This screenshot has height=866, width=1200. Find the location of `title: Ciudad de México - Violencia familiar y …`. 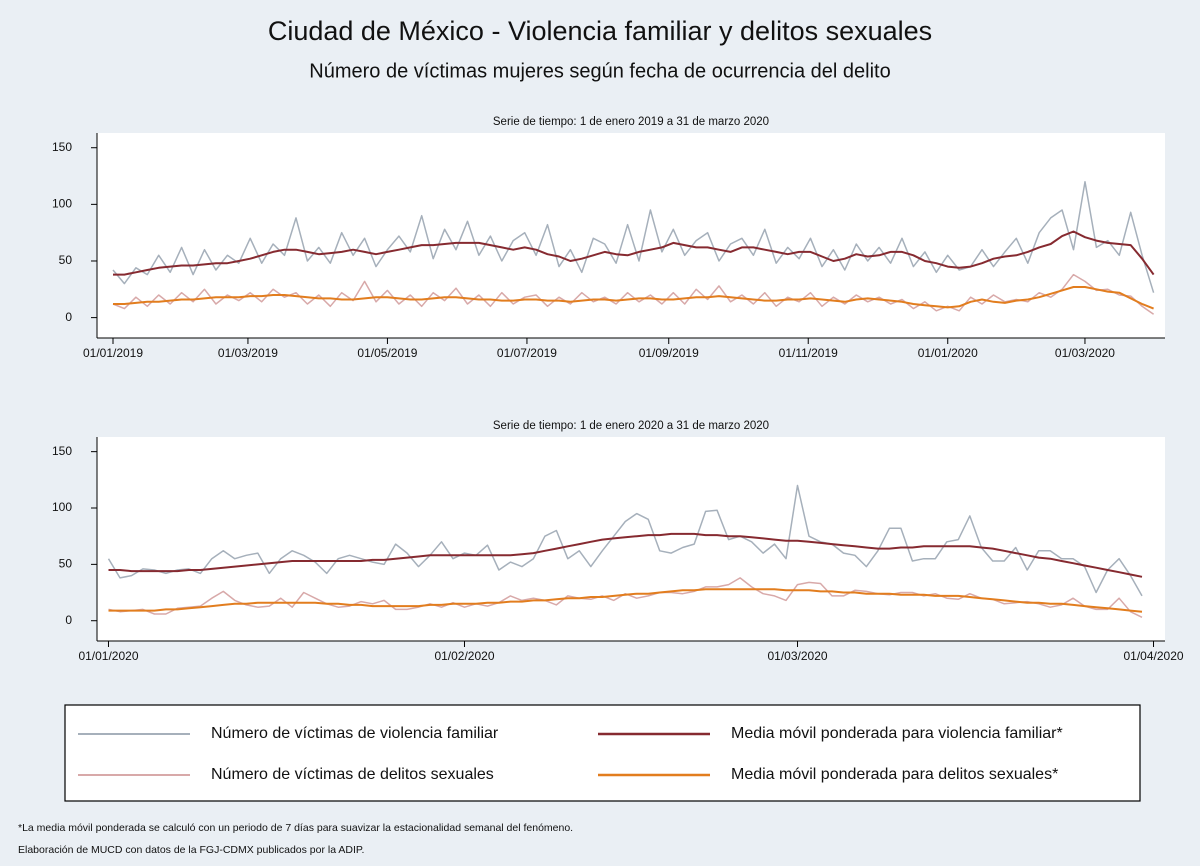

title: Ciudad de México - Violencia familiar y … is located at coordinates (600, 31).